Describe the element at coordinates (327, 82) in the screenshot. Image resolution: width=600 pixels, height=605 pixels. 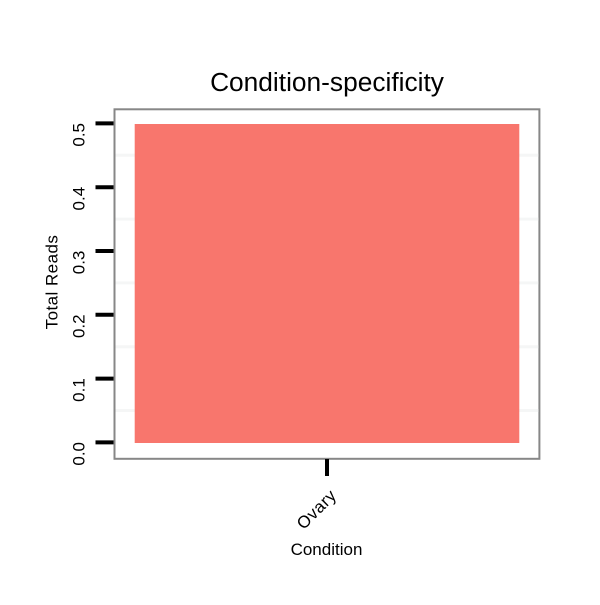
I see `svg-text: Condition-specificity` at that location.